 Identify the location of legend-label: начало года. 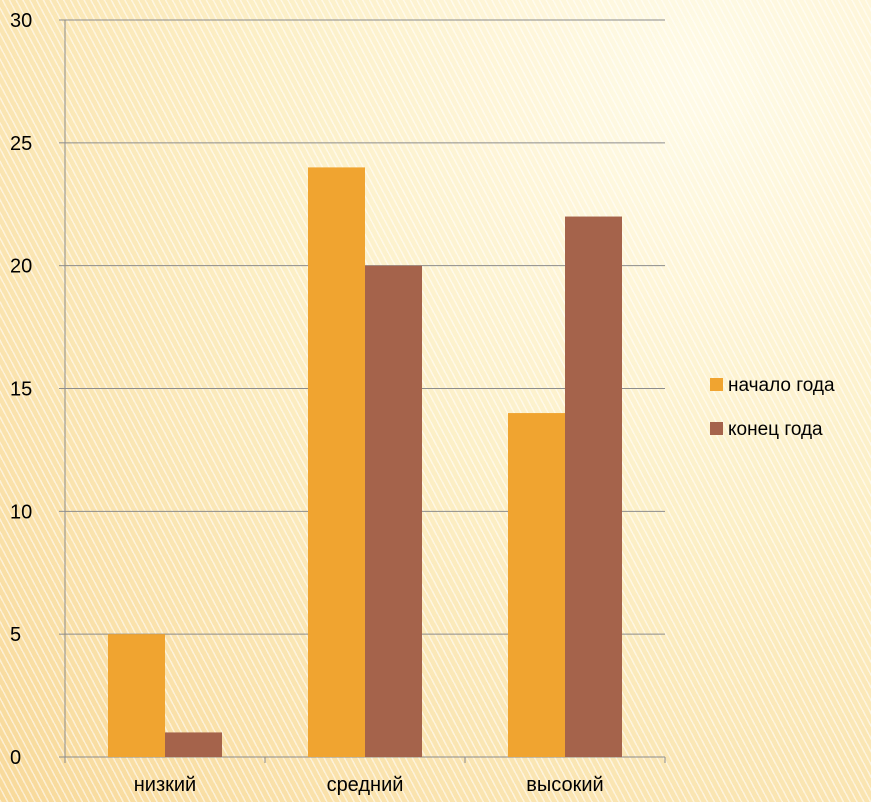
(781, 385).